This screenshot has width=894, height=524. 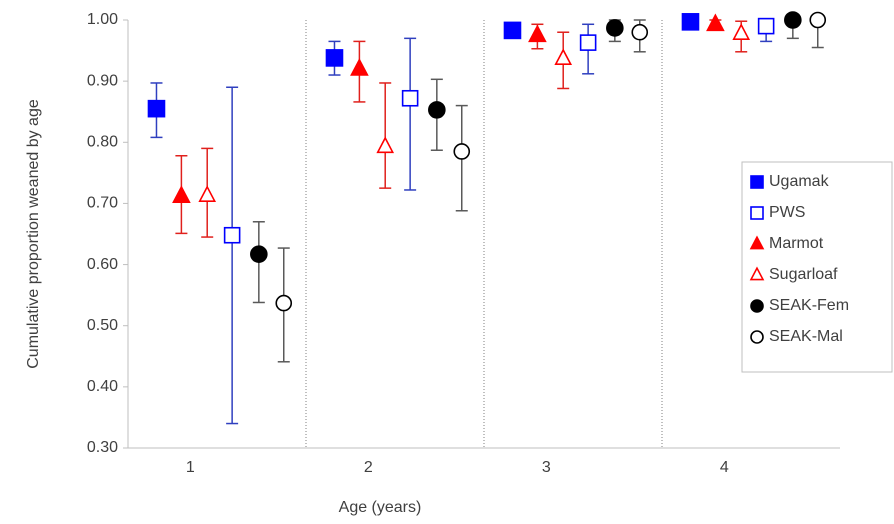 What do you see at coordinates (102, 203) in the screenshot?
I see `y-tick-label: 0.70` at bounding box center [102, 203].